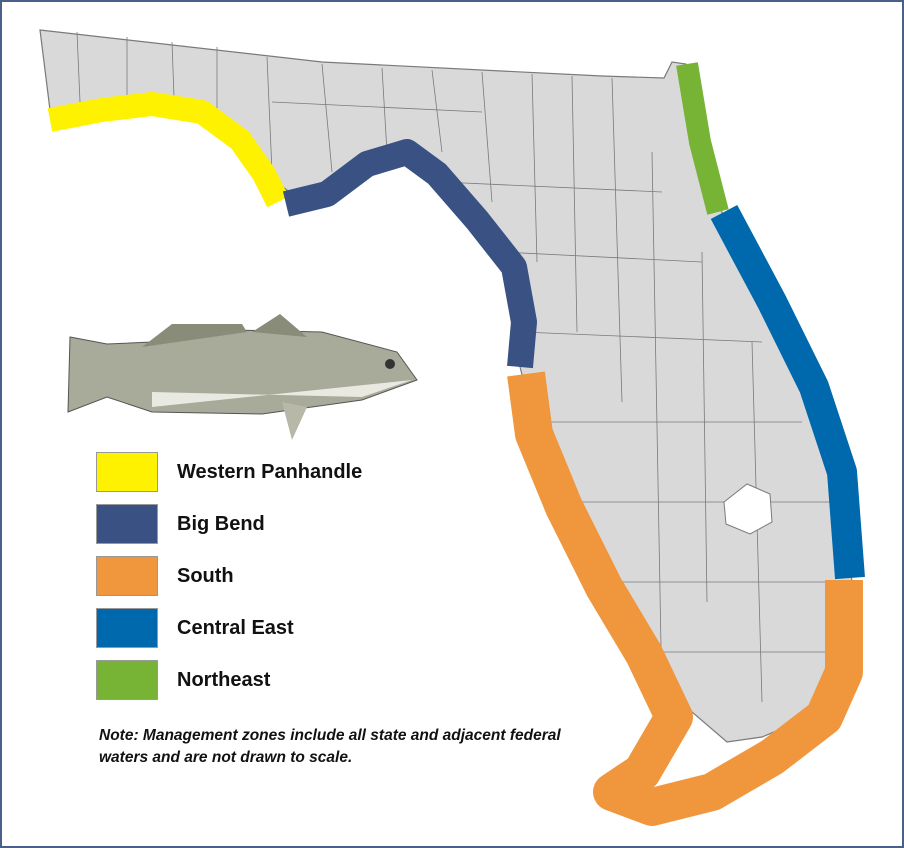 This screenshot has height=848, width=904. I want to click on legend-label: Western Panhandle, so click(270, 471).